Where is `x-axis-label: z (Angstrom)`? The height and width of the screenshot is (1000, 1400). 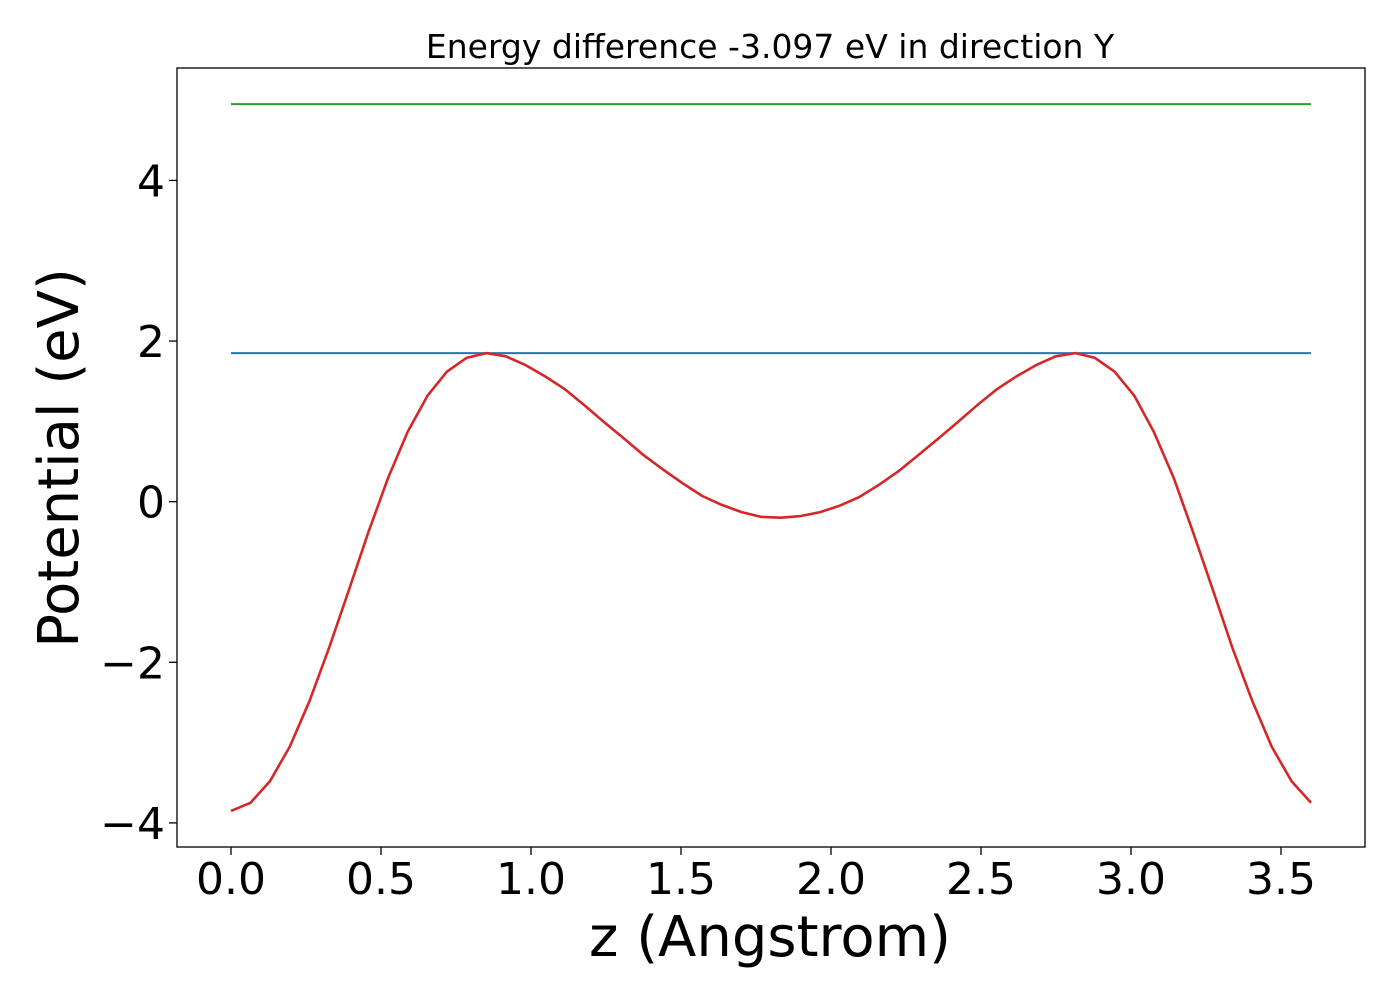 x-axis-label: z (Angstrom) is located at coordinates (770, 937).